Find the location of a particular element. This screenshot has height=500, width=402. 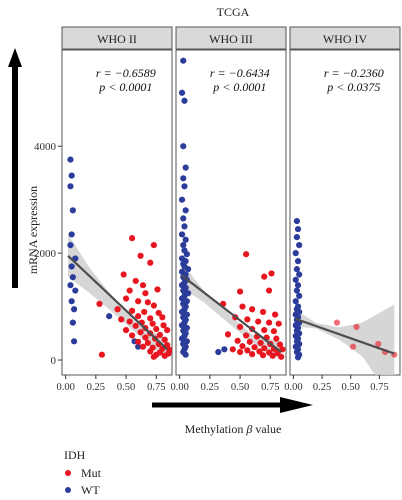

y-tick-label: 0 is located at coordinates (54, 361).